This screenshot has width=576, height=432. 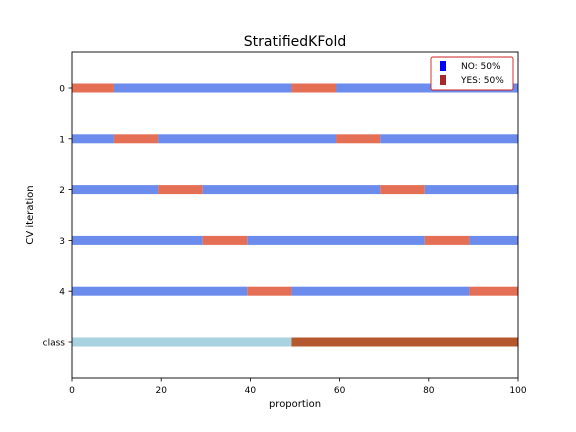 What do you see at coordinates (62, 140) in the screenshot?
I see `y-tick-label: 1` at bounding box center [62, 140].